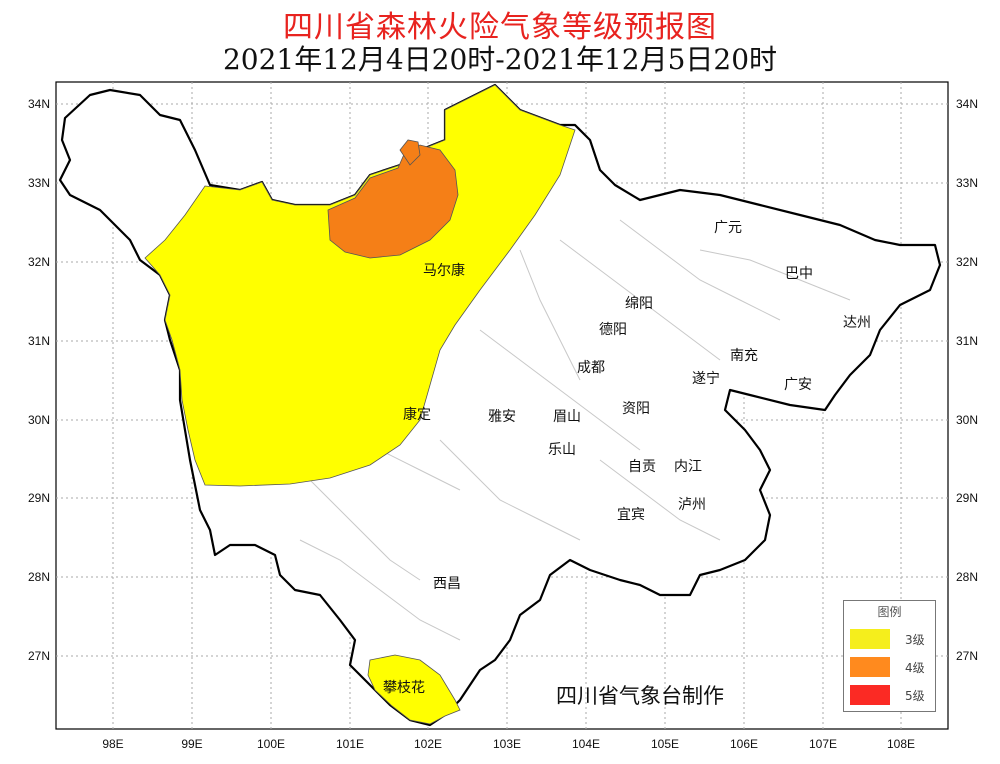 This screenshot has width=1000, height=764. I want to click on city-label: 南充, so click(744, 356).